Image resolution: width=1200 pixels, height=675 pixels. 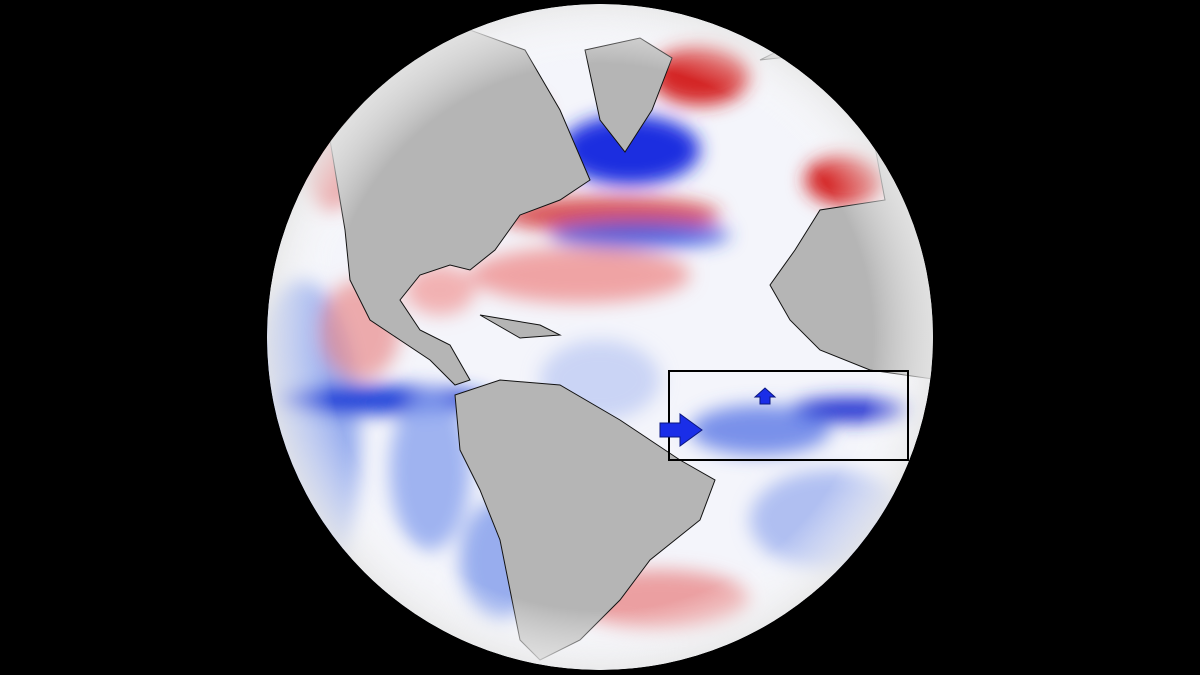 I want to click on arrow-east, so click(x=681, y=430).